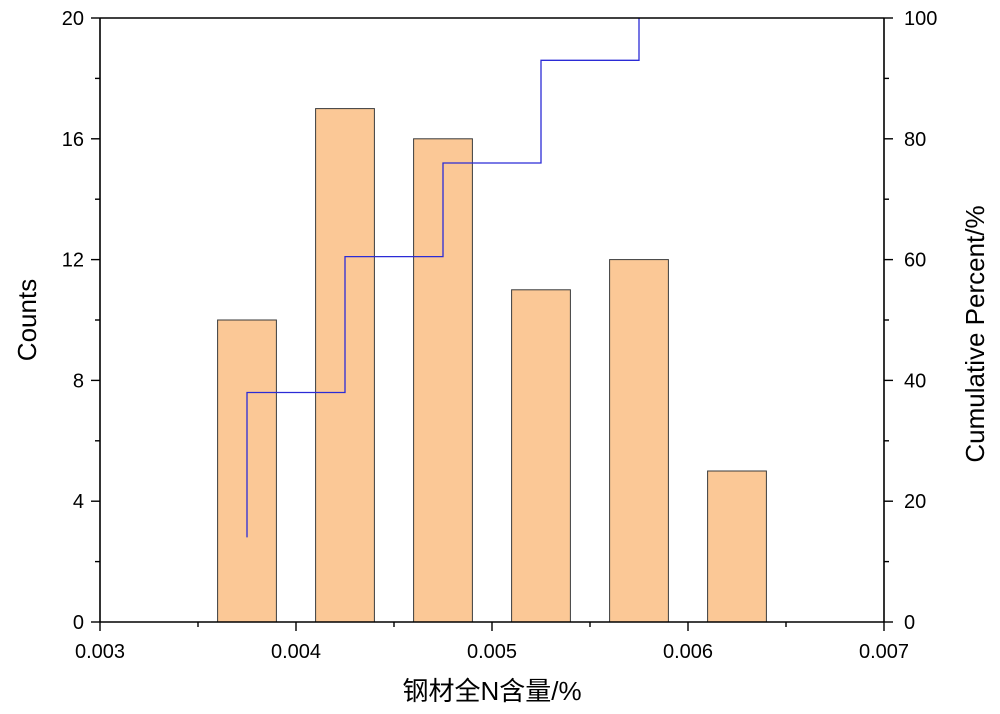 The width and height of the screenshot is (1000, 714). What do you see at coordinates (492, 652) in the screenshot?
I see `x-tick-label: 0.005` at bounding box center [492, 652].